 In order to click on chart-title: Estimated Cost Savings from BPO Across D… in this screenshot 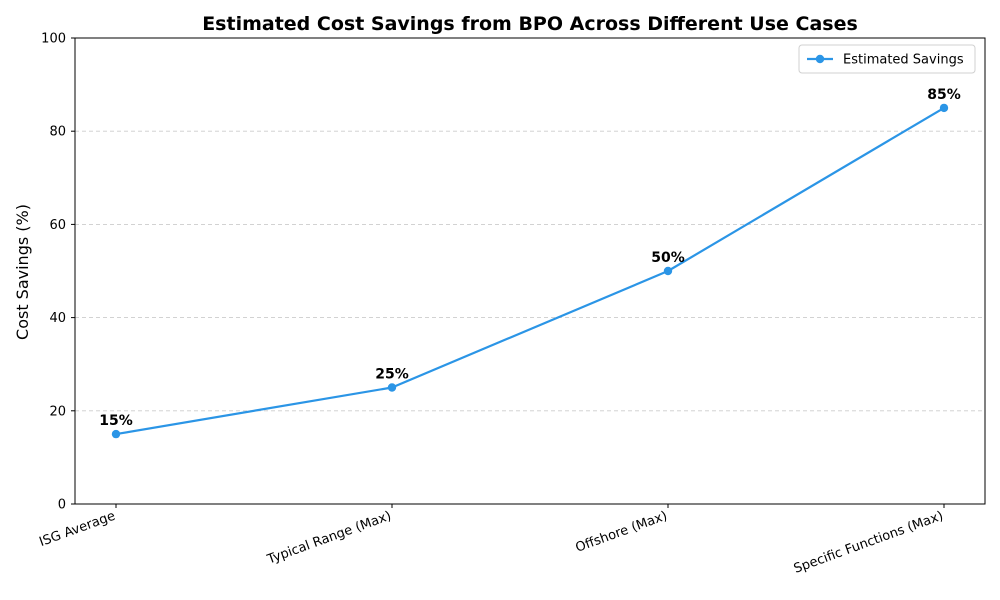, I will do `click(530, 24)`.